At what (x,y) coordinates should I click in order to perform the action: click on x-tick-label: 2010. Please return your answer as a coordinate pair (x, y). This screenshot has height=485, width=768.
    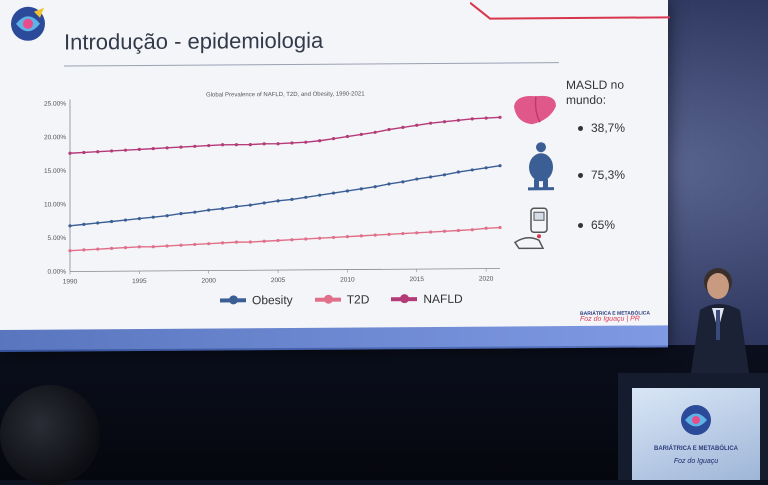
    Looking at the image, I should click on (347, 280).